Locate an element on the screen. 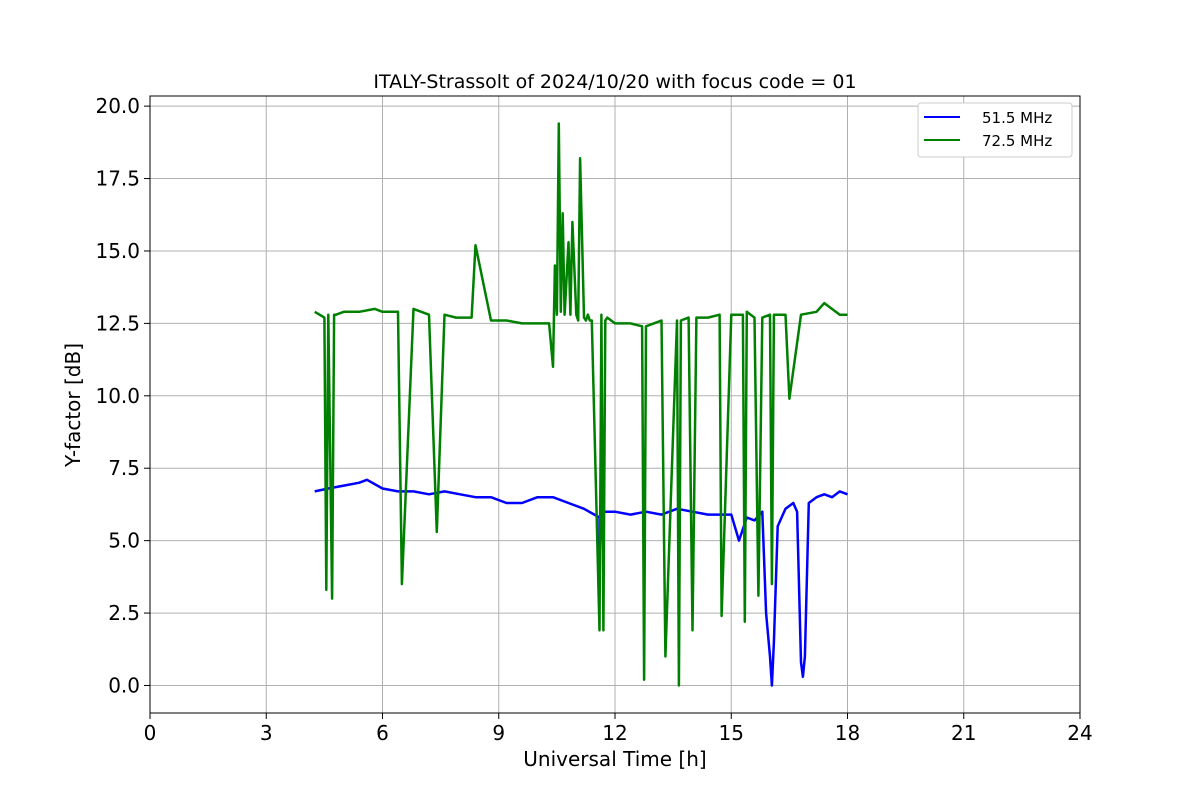 The image size is (1200, 800). y-tick-label: 20.0 is located at coordinates (117, 106).